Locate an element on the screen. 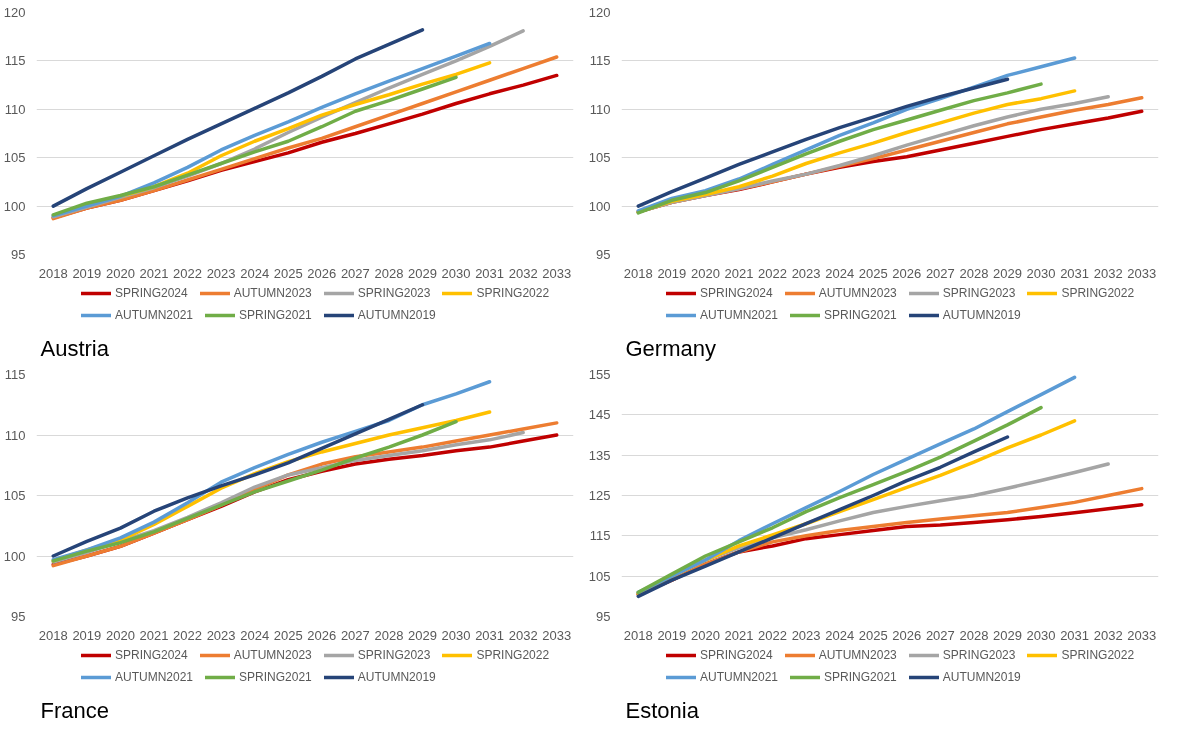 This screenshot has height=738, width=1183. y-tick-label: 125 is located at coordinates (599, 495).